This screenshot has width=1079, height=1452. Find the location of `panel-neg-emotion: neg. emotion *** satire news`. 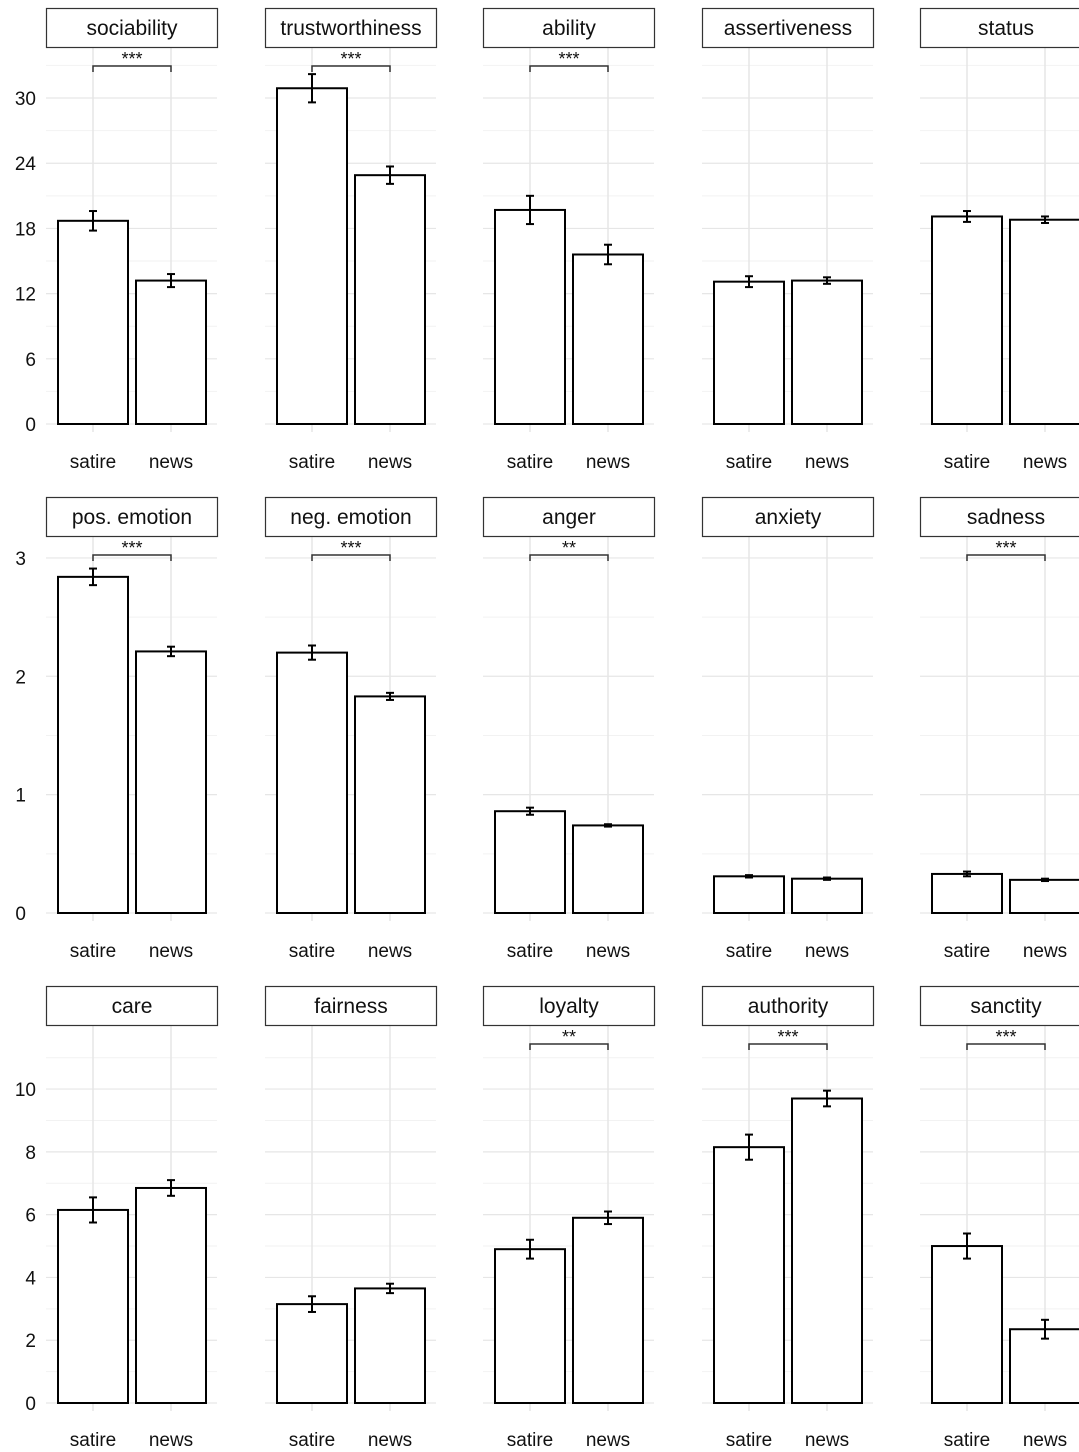

panel-neg-emotion: neg. emotion *** satire news is located at coordinates (351, 729).